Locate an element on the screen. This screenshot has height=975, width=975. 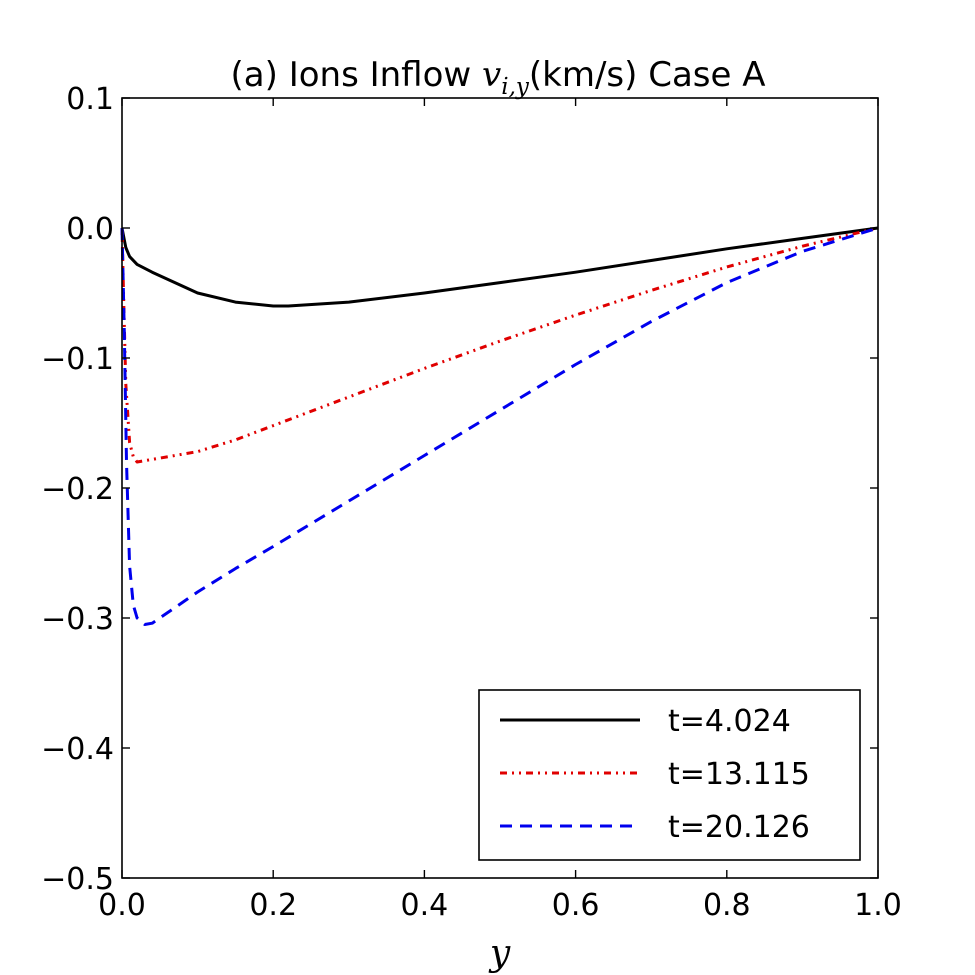
legend-box is located at coordinates (669, 775).